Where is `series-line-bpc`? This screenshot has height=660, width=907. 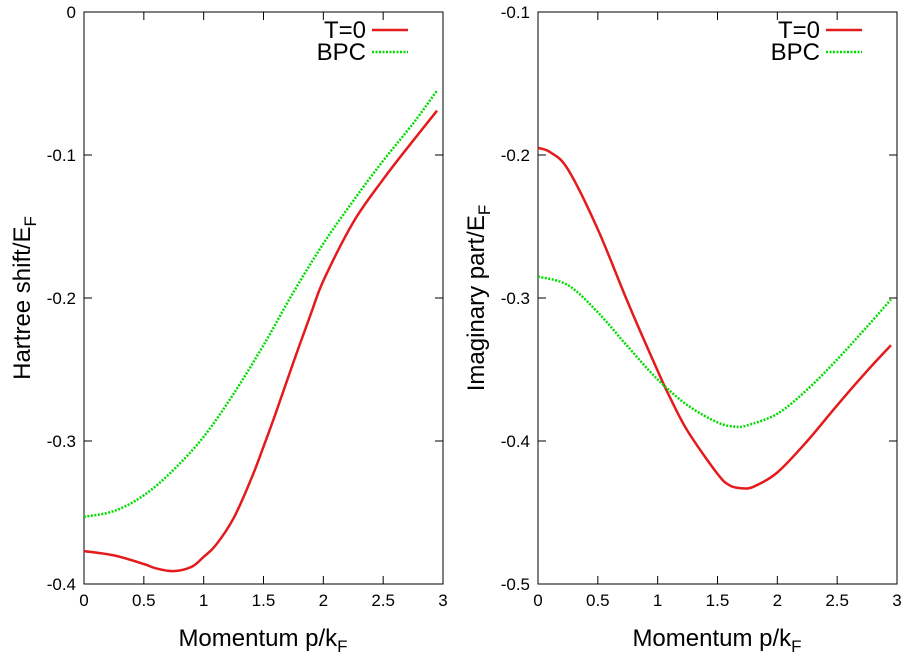
series-line-bpc is located at coordinates (714, 352).